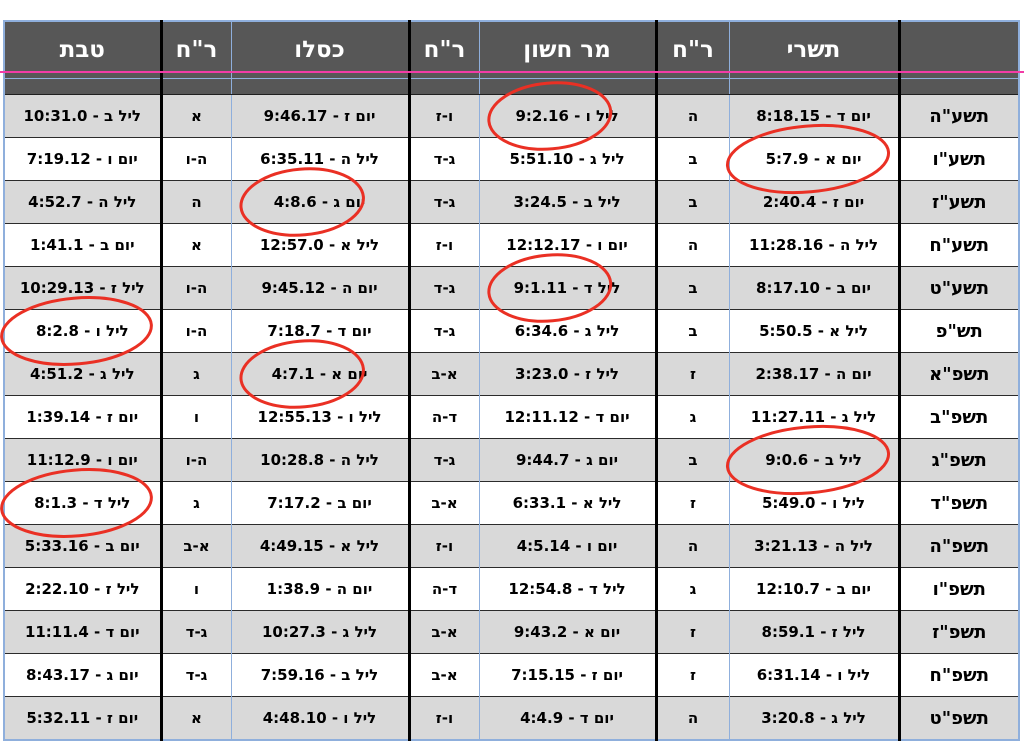 The image size is (1024, 746). Describe the element at coordinates (82, 202) in the screenshot. I see `cell-tevet: ליל ה - 4:52.7` at that location.